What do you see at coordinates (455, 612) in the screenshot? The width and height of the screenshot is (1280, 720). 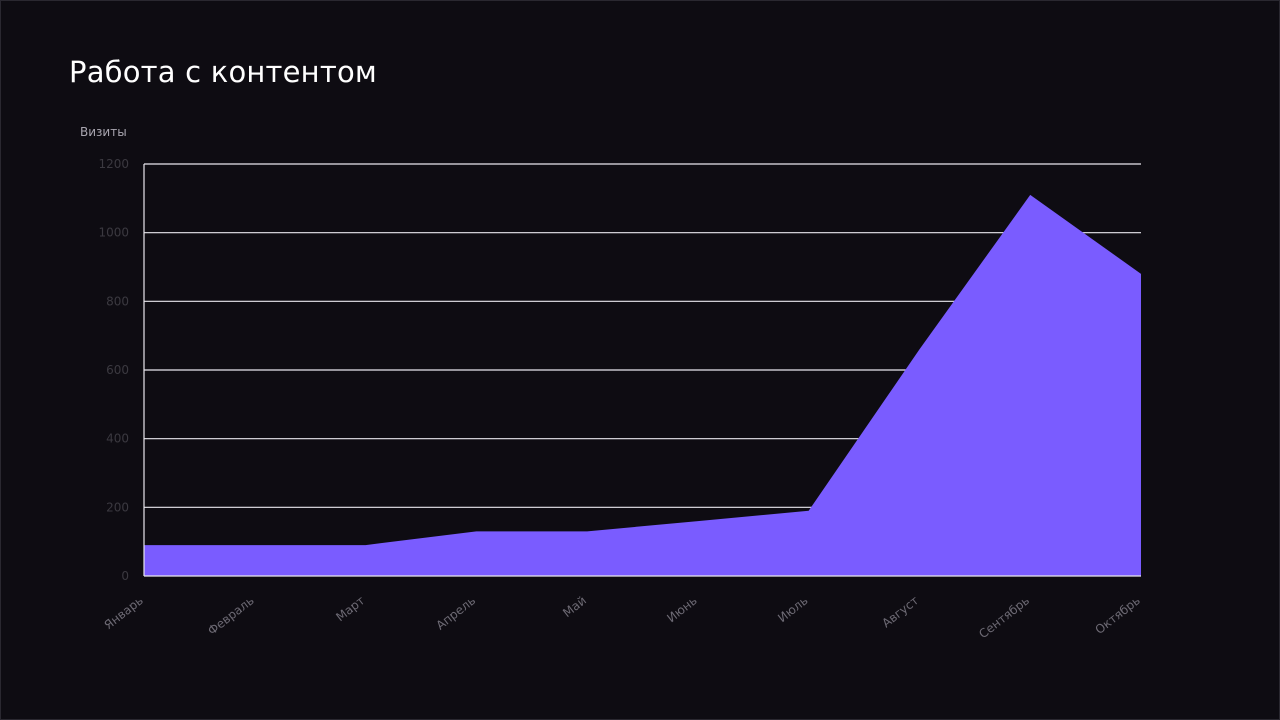 I see `x-tick-label: Апрель` at bounding box center [455, 612].